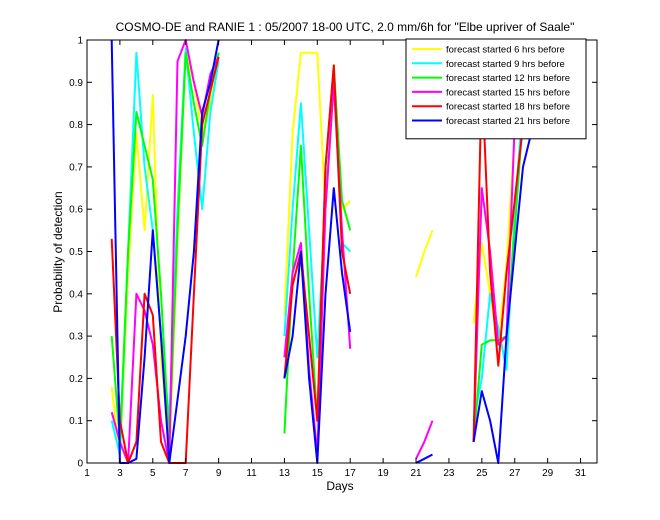 Image resolution: width=660 pixels, height=520 pixels. What do you see at coordinates (76, 337) in the screenshot?
I see `y-tick-label: 0.3` at bounding box center [76, 337].